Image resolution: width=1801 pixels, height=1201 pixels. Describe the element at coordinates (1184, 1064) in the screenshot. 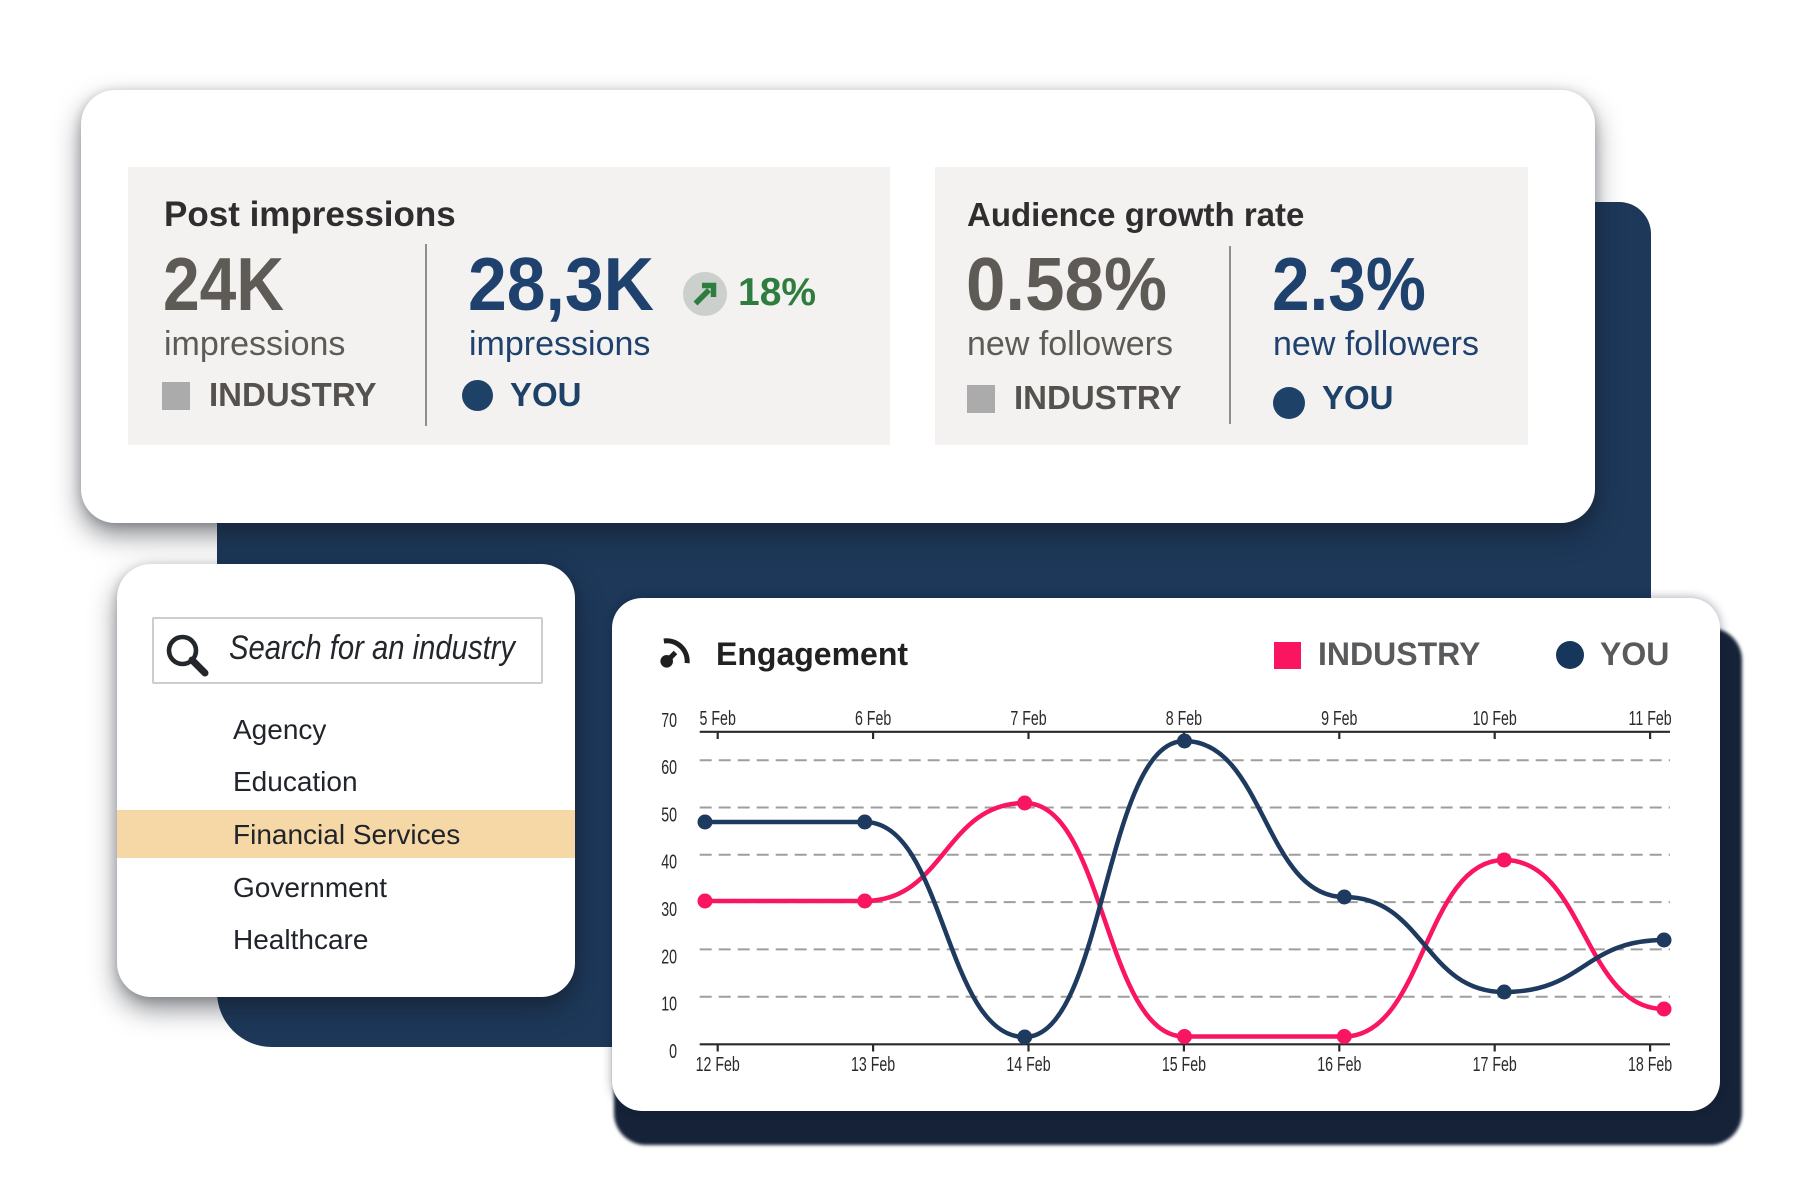

I see `svg-text: 15 Feb` at that location.